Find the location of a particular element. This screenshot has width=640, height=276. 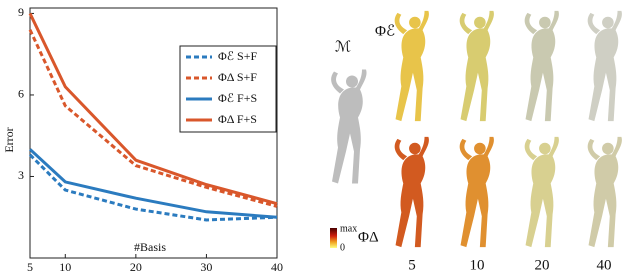

x-tick-label: 20 is located at coordinates (136, 267).